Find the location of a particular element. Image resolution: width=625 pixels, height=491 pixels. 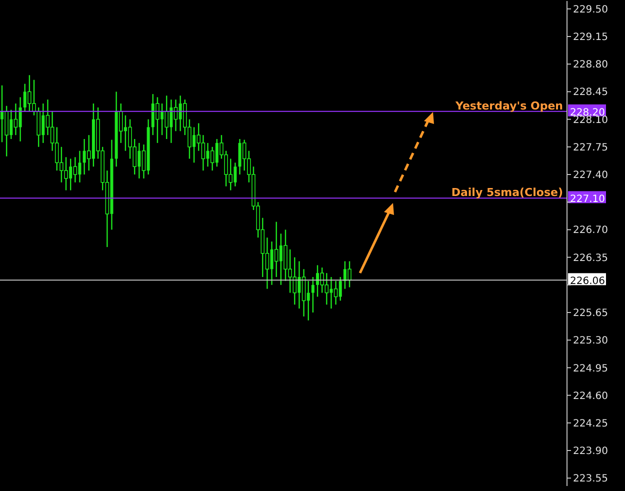

ref-line-label: Yesterday's Open is located at coordinates (508, 105).